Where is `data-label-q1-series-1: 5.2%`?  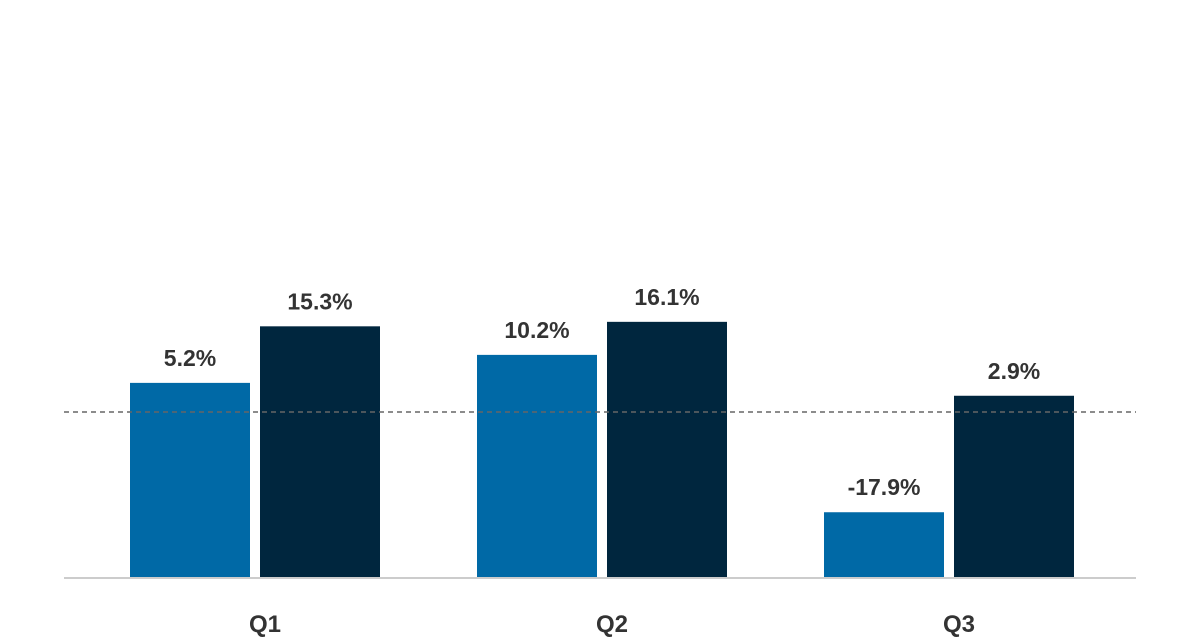
data-label-q1-series-1: 5.2% is located at coordinates (190, 358).